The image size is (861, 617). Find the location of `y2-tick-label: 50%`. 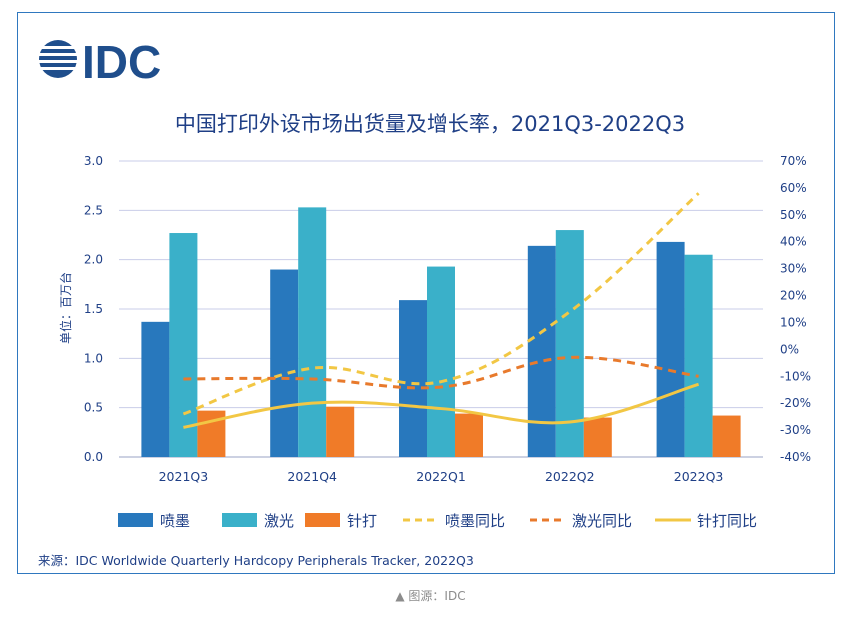

y2-tick-label: 50% is located at coordinates (793, 215).